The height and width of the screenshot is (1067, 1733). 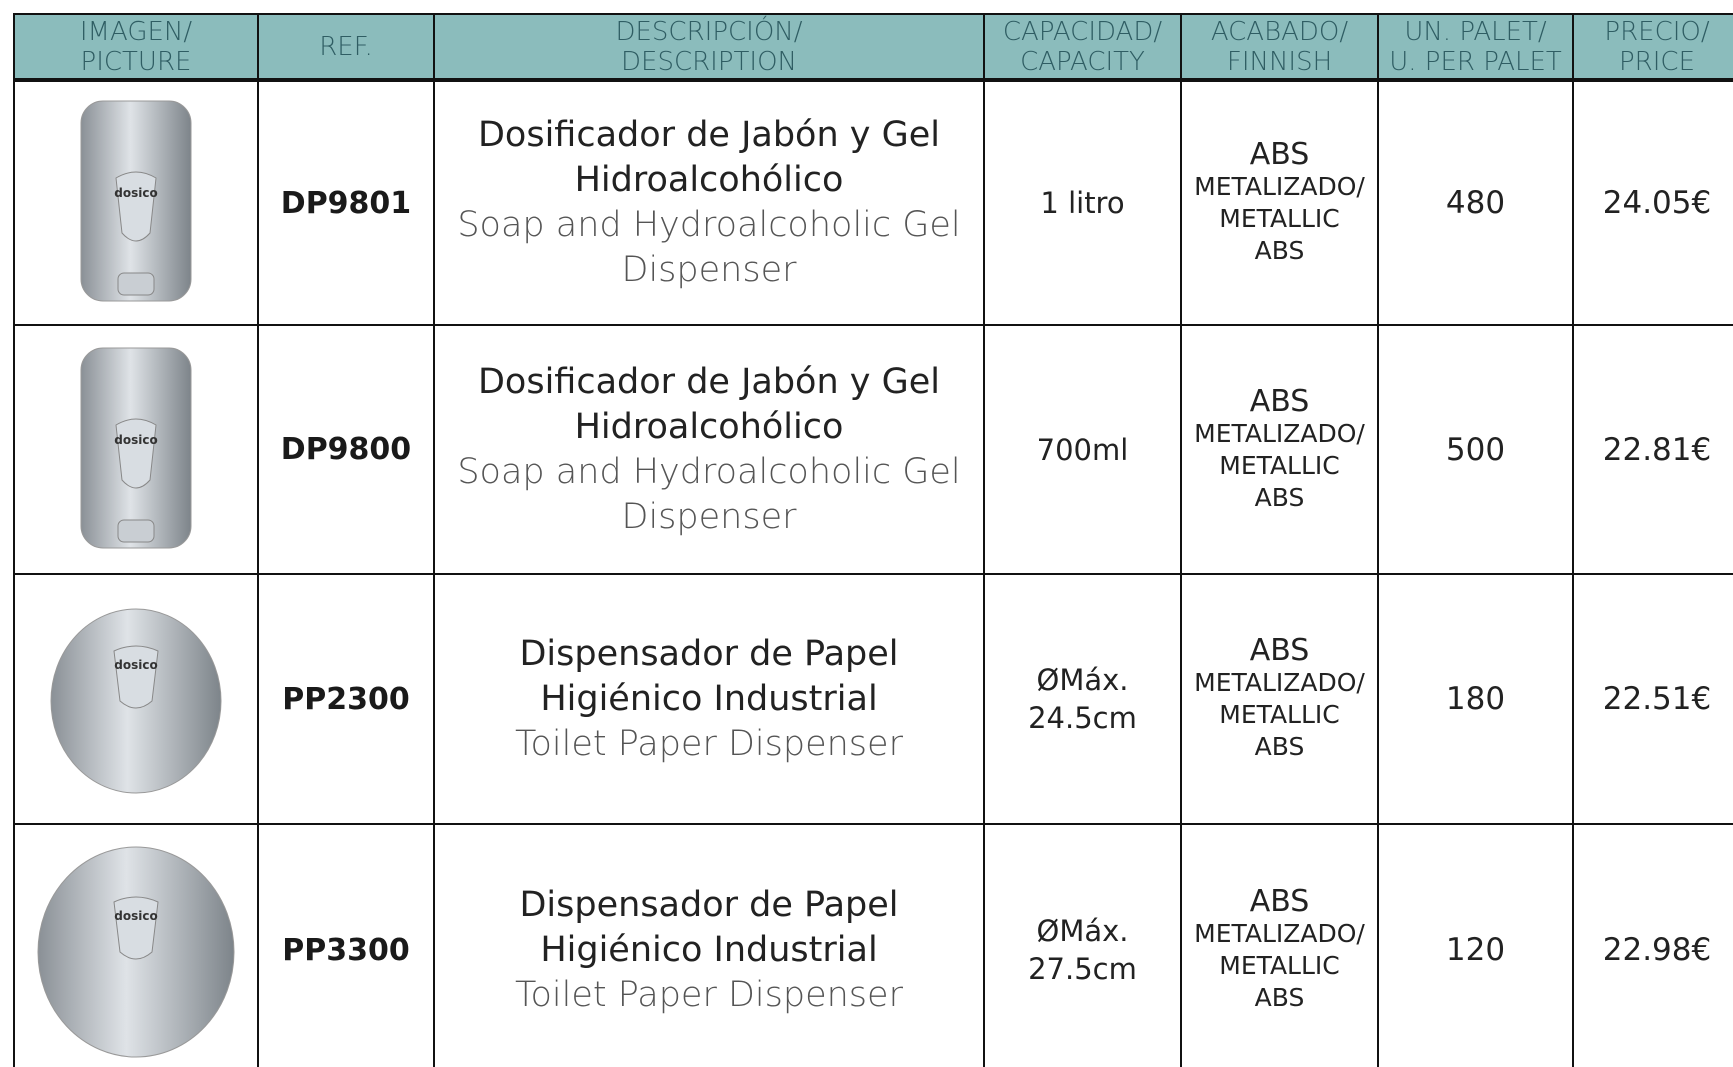 I want to click on header-cell: DESCRIPCIÓN/DESCRIPTION, so click(x=708, y=46).